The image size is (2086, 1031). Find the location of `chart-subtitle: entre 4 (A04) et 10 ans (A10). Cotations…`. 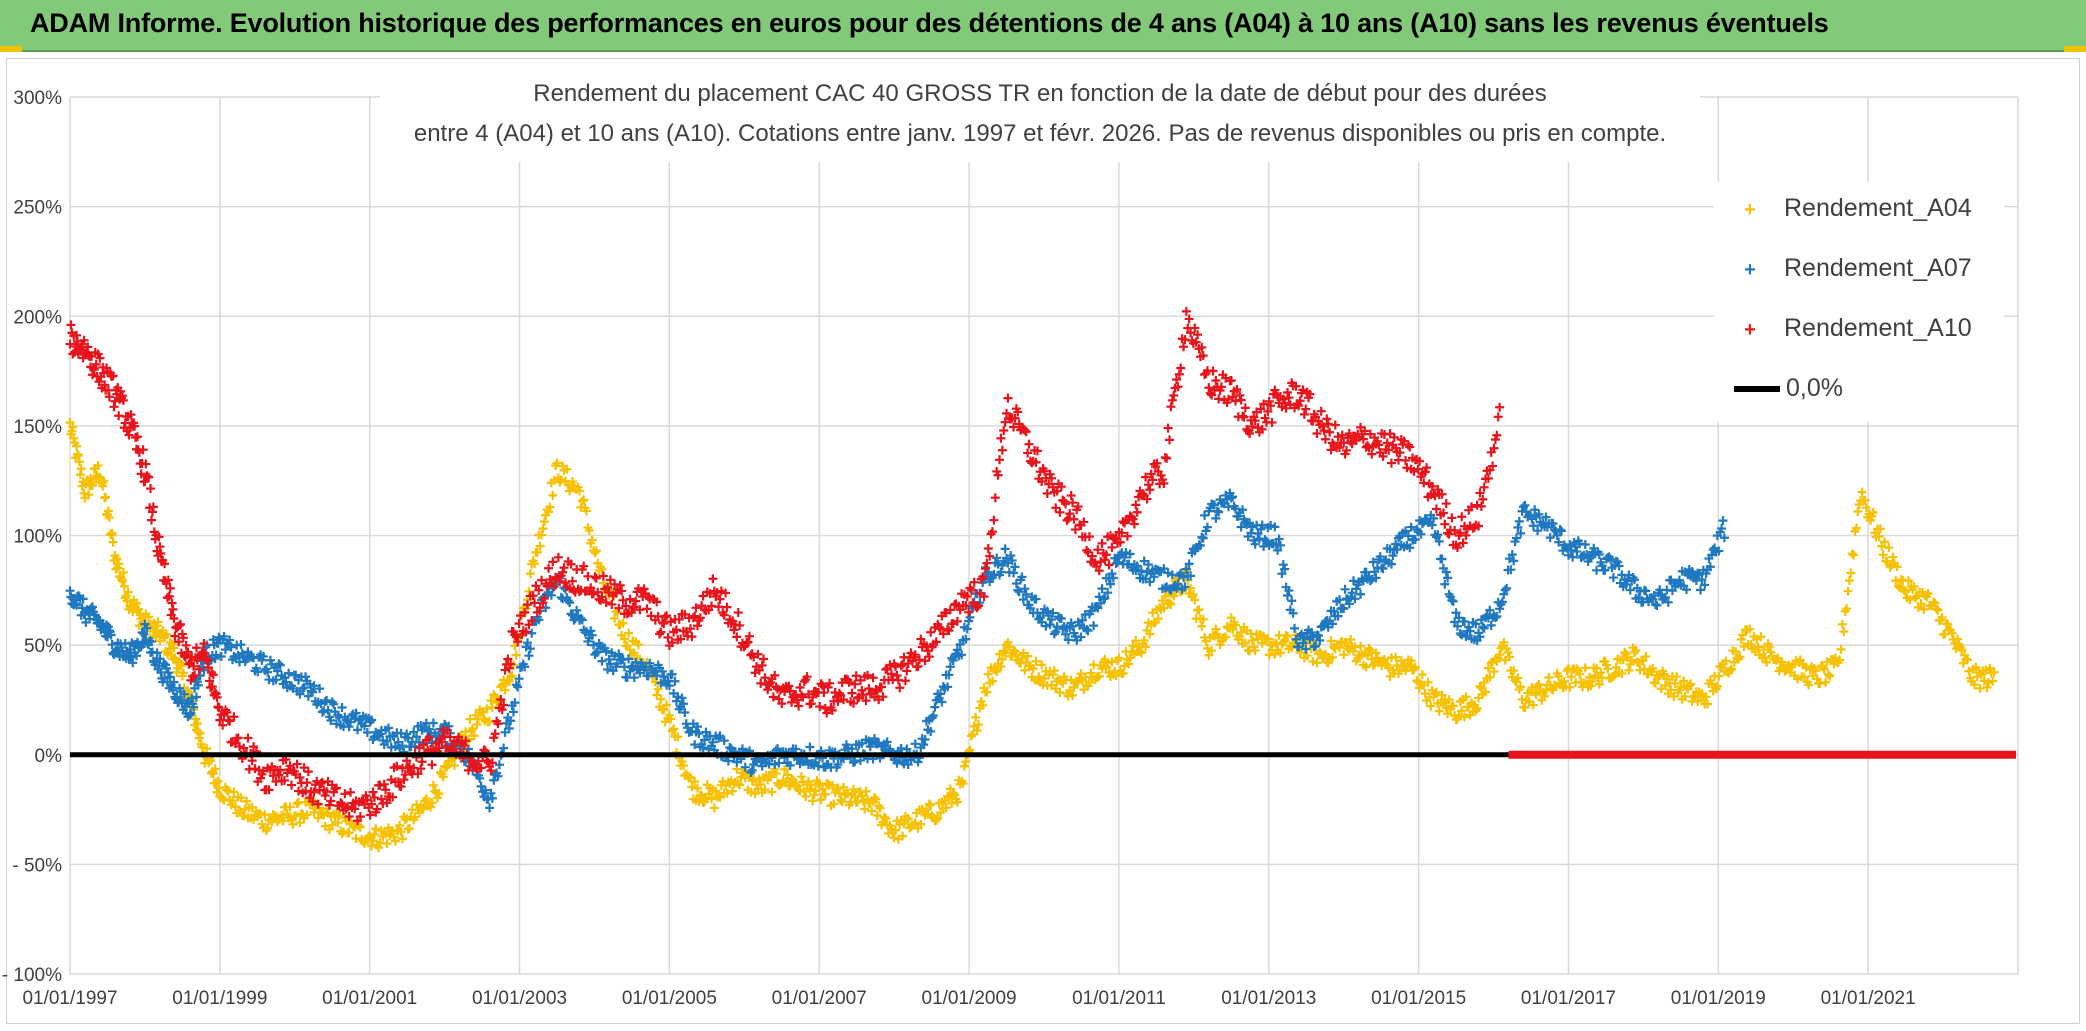

chart-subtitle: entre 4 (A04) et 10 ans (A10). Cotations… is located at coordinates (1040, 133).